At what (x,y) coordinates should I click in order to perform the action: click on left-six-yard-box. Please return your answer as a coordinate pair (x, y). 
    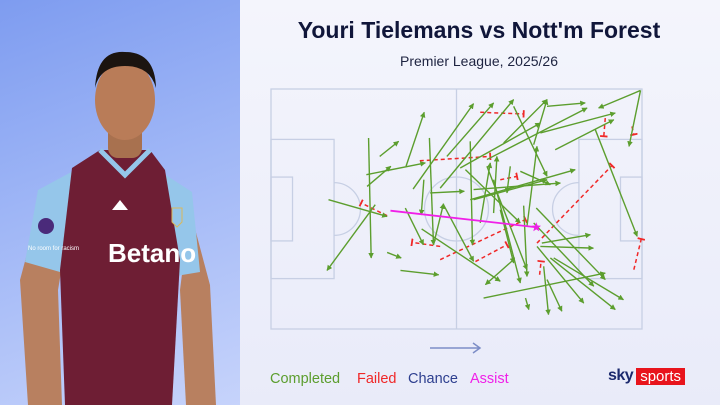
    Looking at the image, I should click on (282, 209).